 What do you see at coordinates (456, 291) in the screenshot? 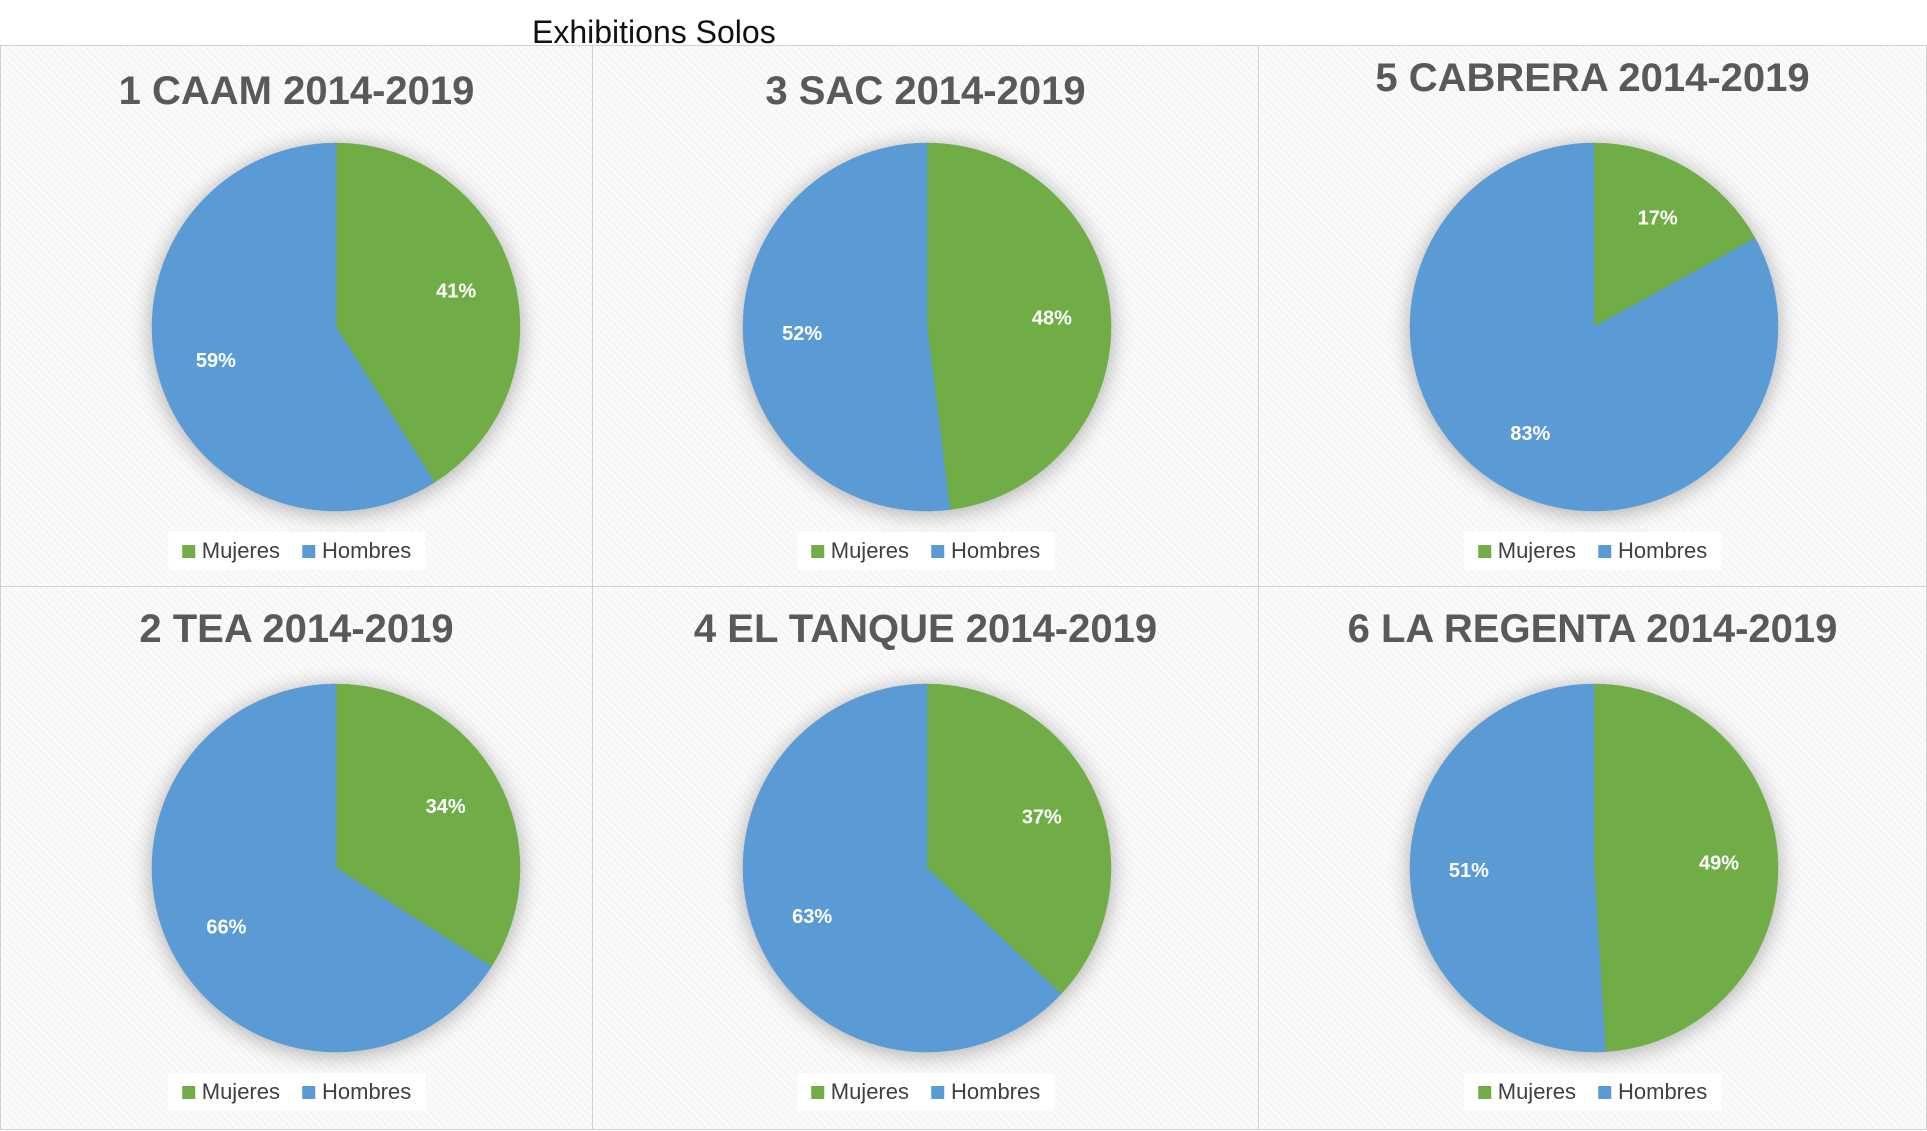
I see `data-label-mujeres: 41%` at bounding box center [456, 291].